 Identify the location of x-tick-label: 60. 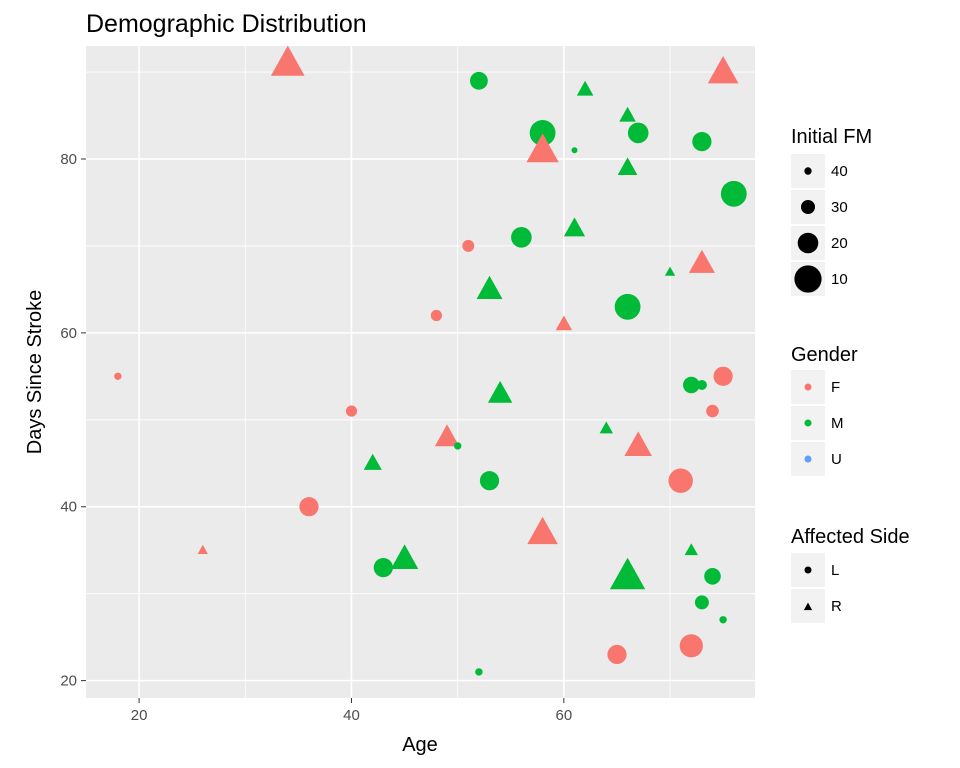
(564, 715).